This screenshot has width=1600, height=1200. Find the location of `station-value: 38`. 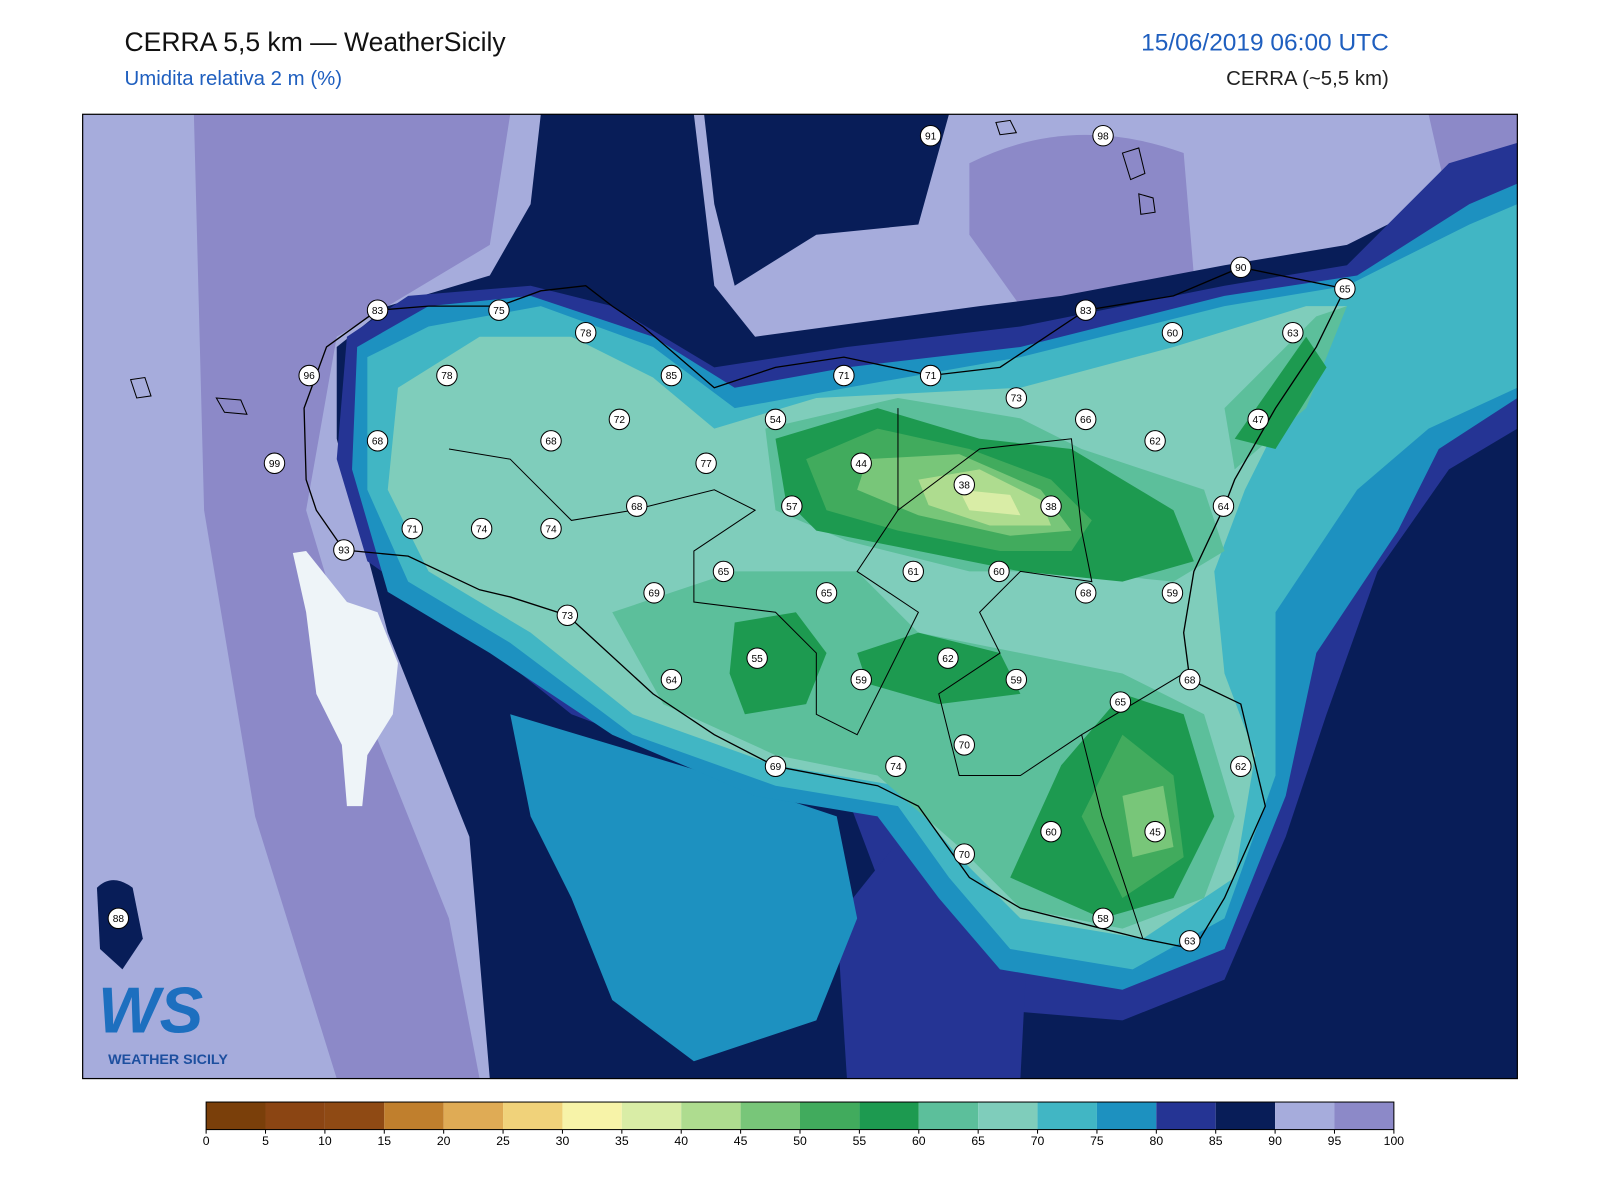

station-value: 38 is located at coordinates (1051, 507).